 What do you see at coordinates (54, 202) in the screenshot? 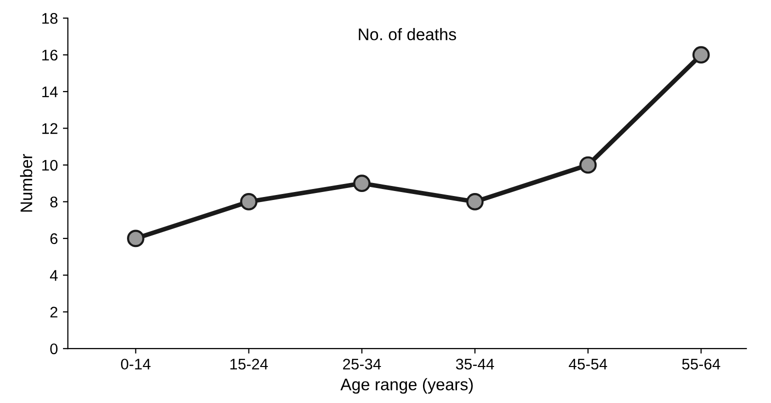
I see `y-tick-label: 8` at bounding box center [54, 202].